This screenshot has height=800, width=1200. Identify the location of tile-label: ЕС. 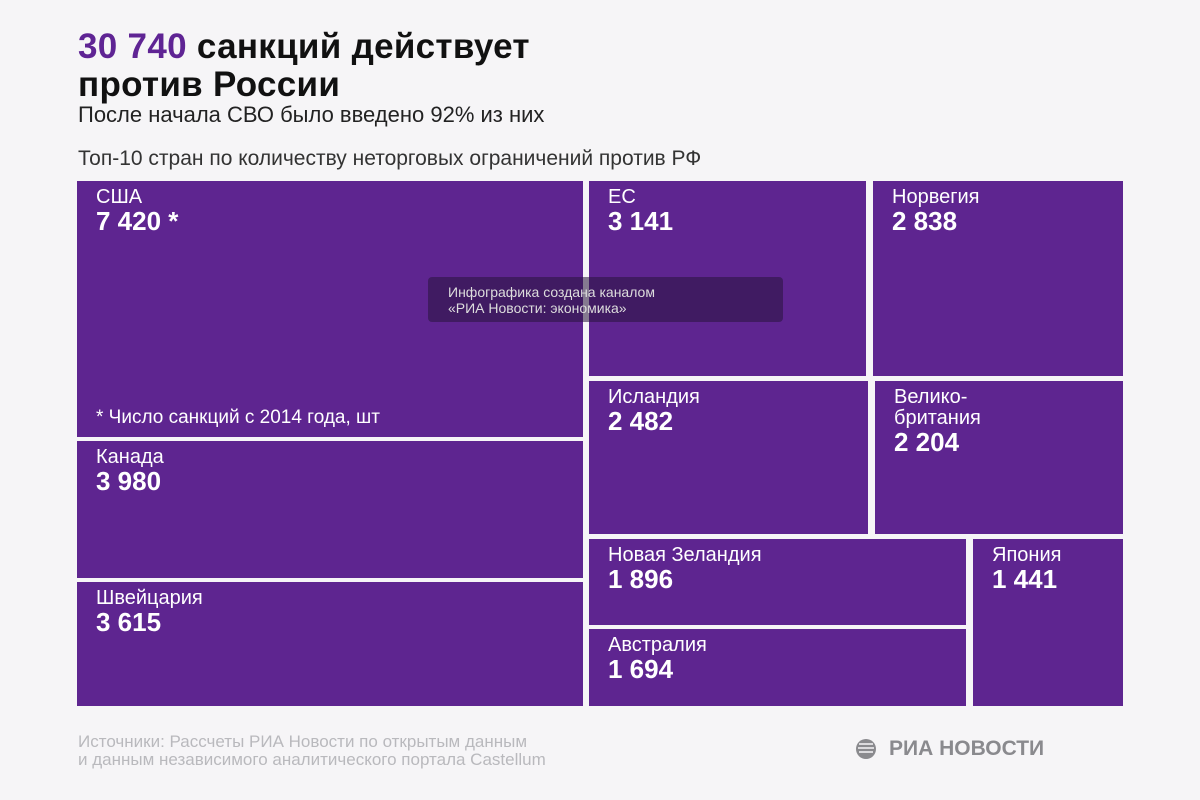
(622, 197).